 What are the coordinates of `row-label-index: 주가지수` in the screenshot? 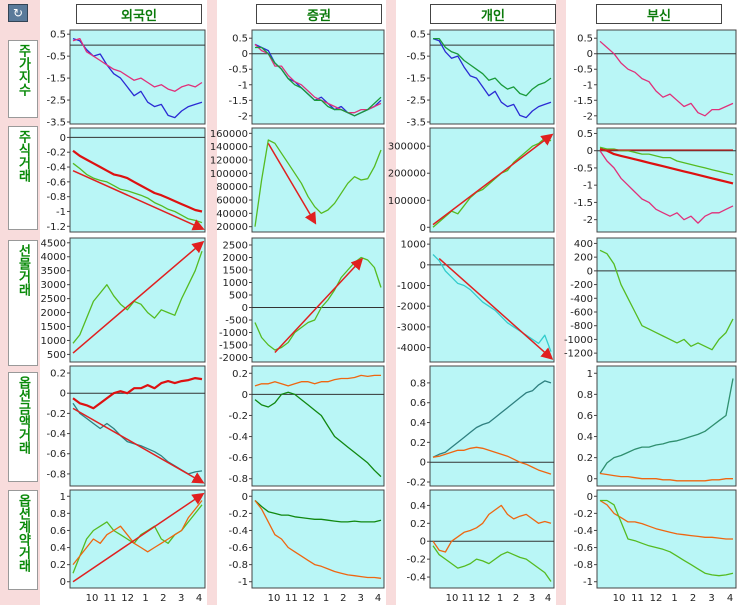 It's located at (23, 79).